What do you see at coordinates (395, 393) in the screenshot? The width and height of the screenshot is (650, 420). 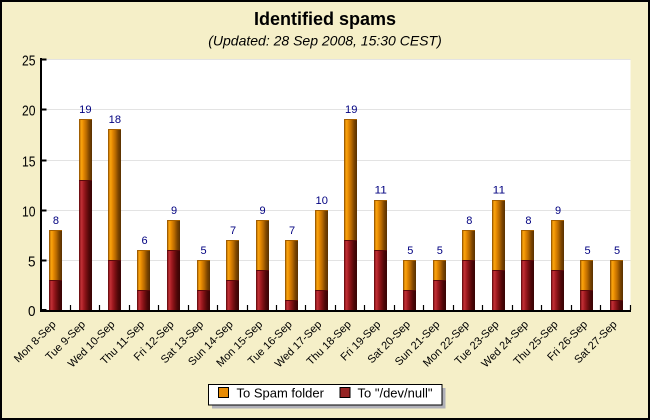 I see `svg-text: To "/dev/null"` at bounding box center [395, 393].